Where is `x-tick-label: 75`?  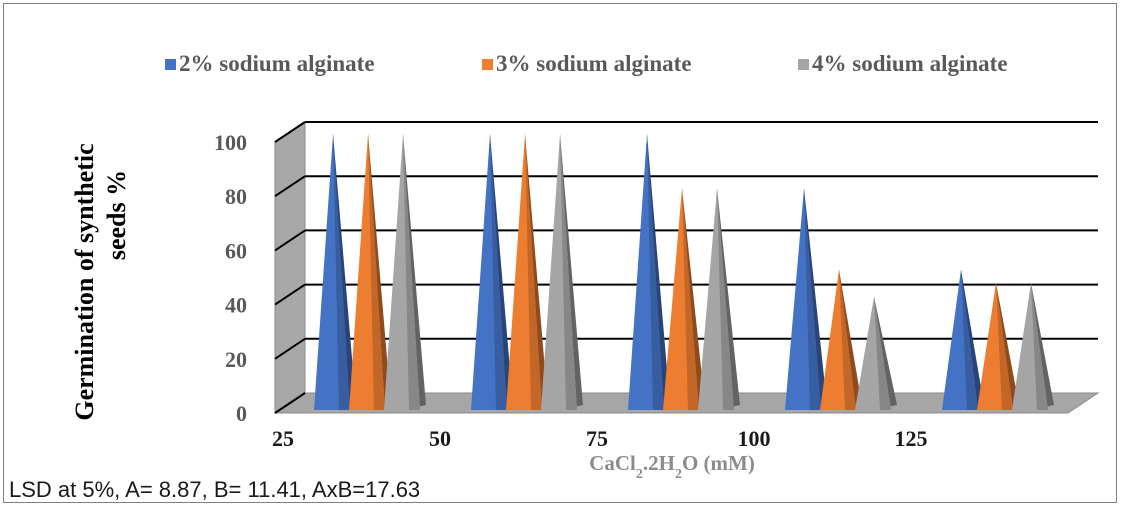
x-tick-label: 75 is located at coordinates (597, 438).